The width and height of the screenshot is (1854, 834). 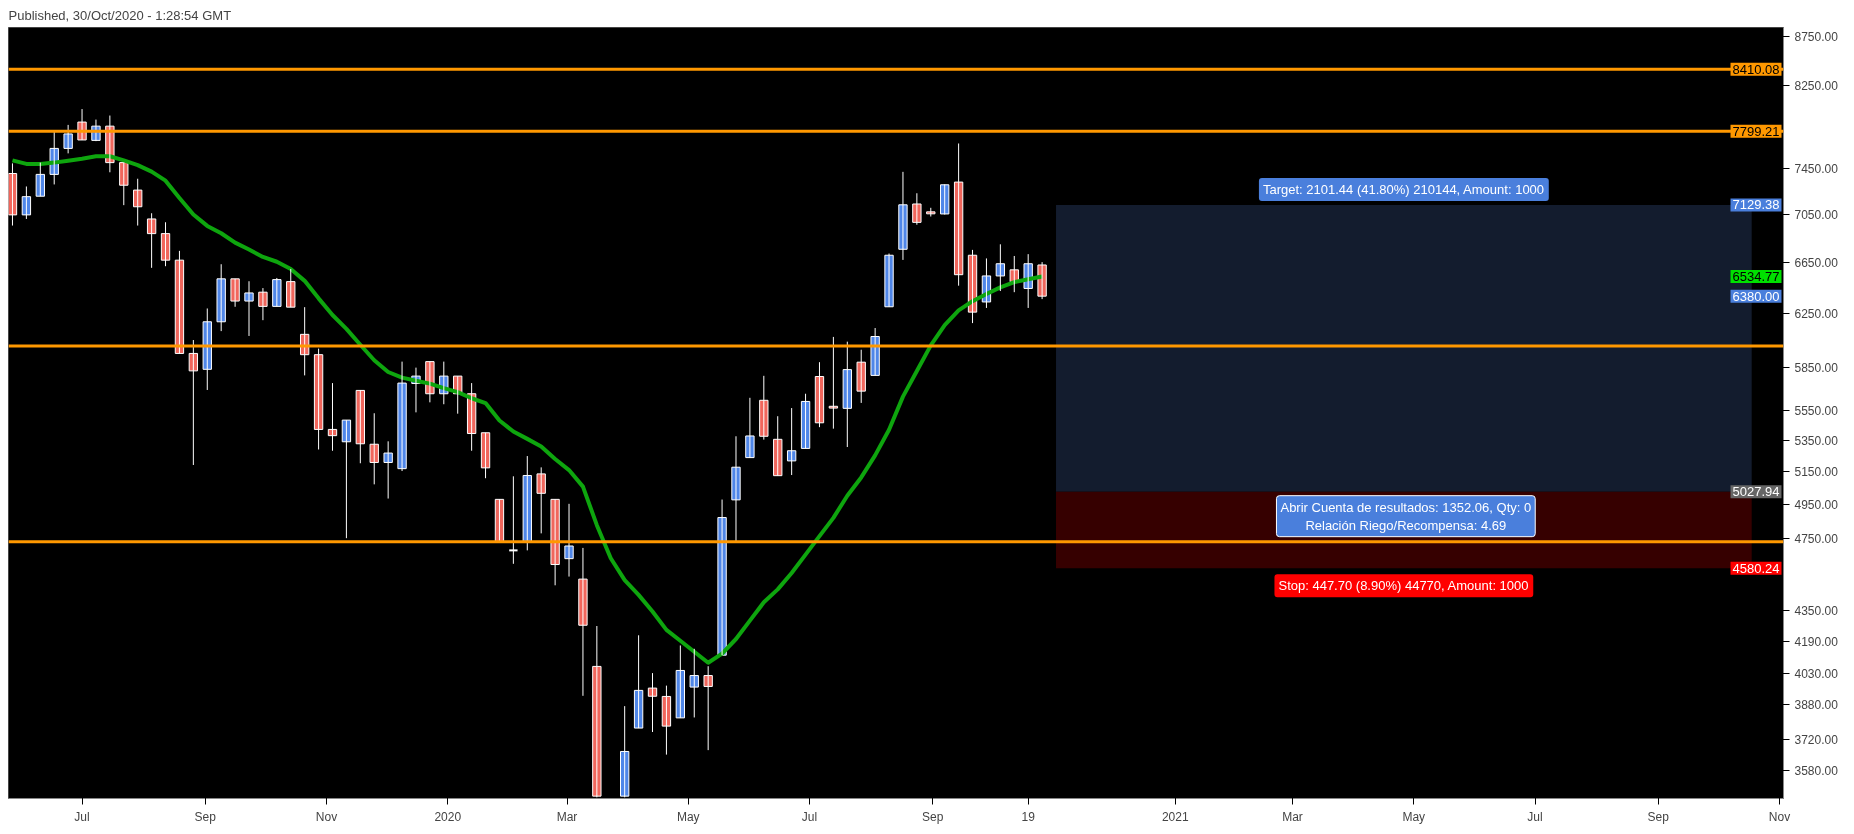 What do you see at coordinates (1816, 262) in the screenshot?
I see `y-tick-label: 6650.00` at bounding box center [1816, 262].